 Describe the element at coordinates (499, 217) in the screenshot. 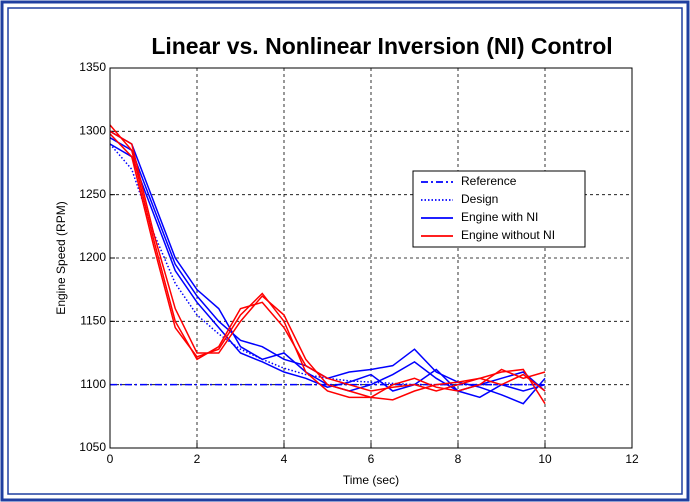

I see `legend-label: Engine with NI` at that location.